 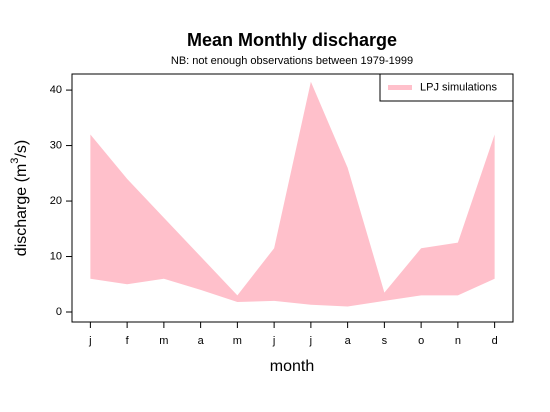 I want to click on chart-title: Mean Monthly discharge, so click(x=292, y=40).